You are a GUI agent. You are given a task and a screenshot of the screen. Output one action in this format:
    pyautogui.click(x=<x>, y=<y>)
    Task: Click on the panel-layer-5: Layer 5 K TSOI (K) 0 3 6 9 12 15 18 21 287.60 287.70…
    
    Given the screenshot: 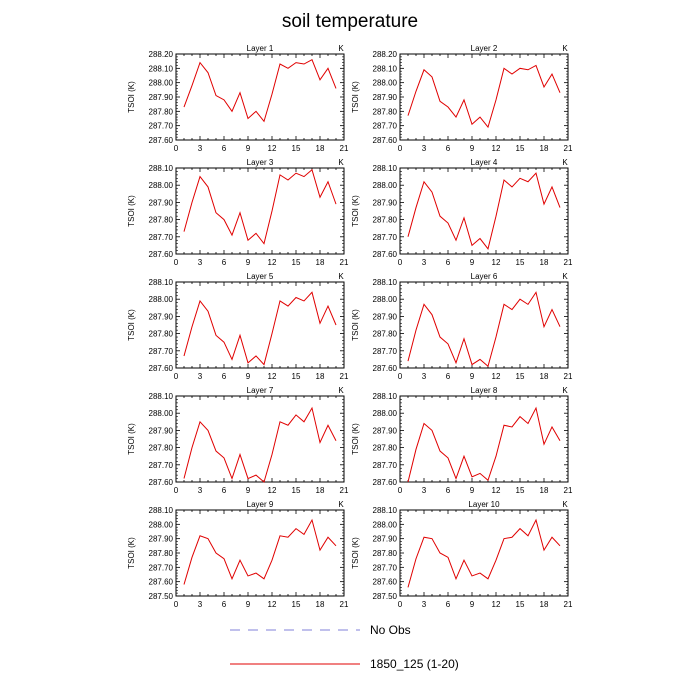 What is the action you would take?
    pyautogui.click(x=238, y=326)
    